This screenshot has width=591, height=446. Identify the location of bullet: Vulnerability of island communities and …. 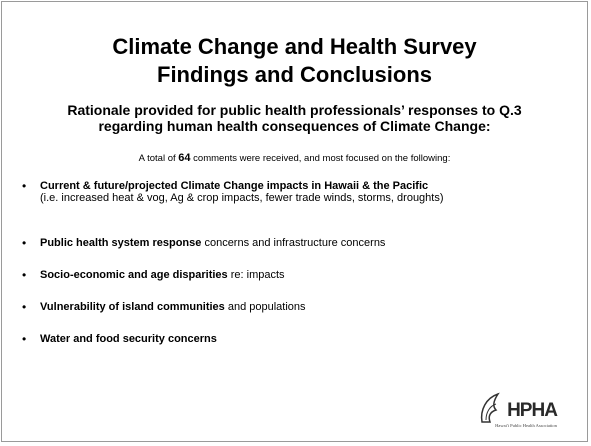
(294, 307).